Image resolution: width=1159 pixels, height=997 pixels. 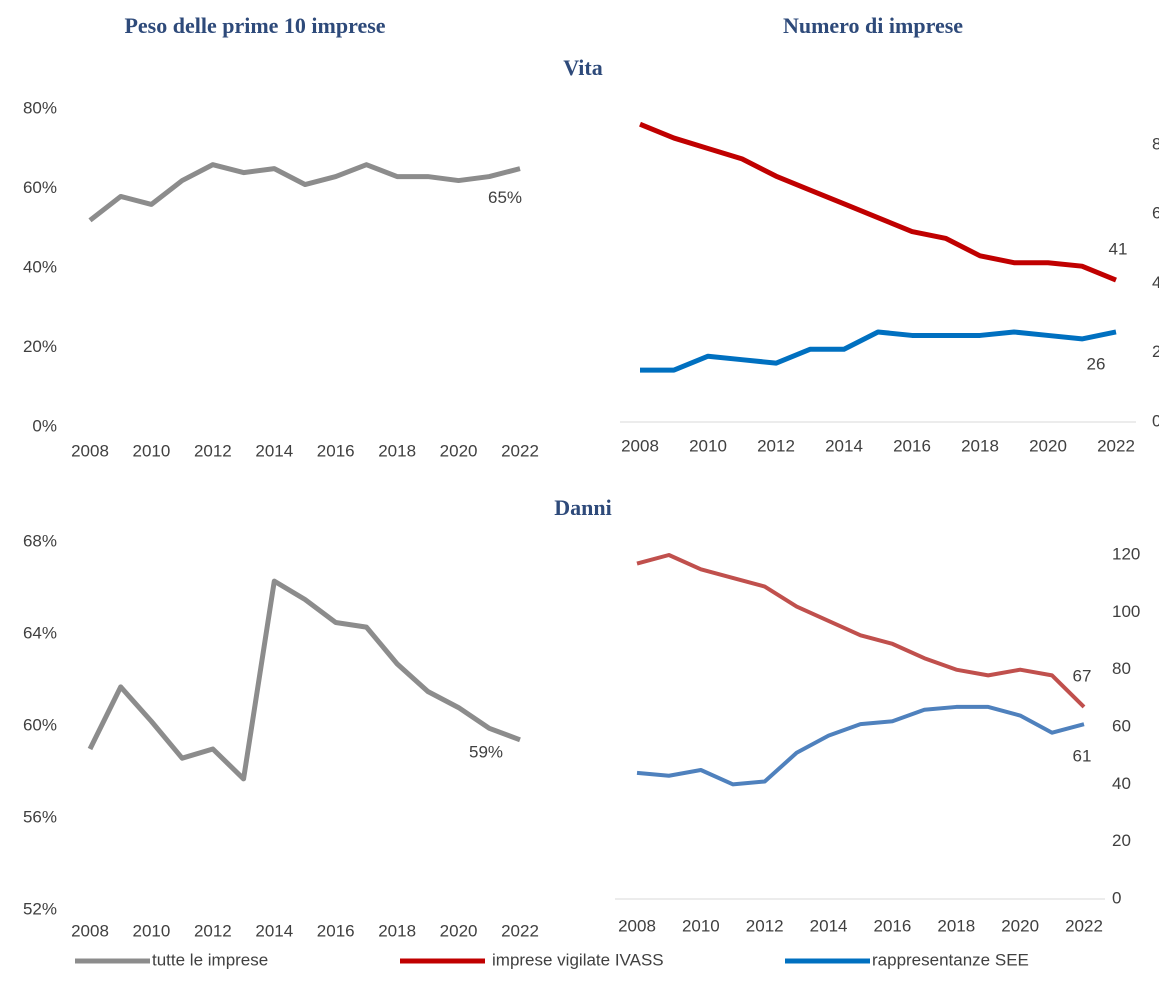 What do you see at coordinates (505, 197) in the screenshot?
I see `data-label: 65%` at bounding box center [505, 197].